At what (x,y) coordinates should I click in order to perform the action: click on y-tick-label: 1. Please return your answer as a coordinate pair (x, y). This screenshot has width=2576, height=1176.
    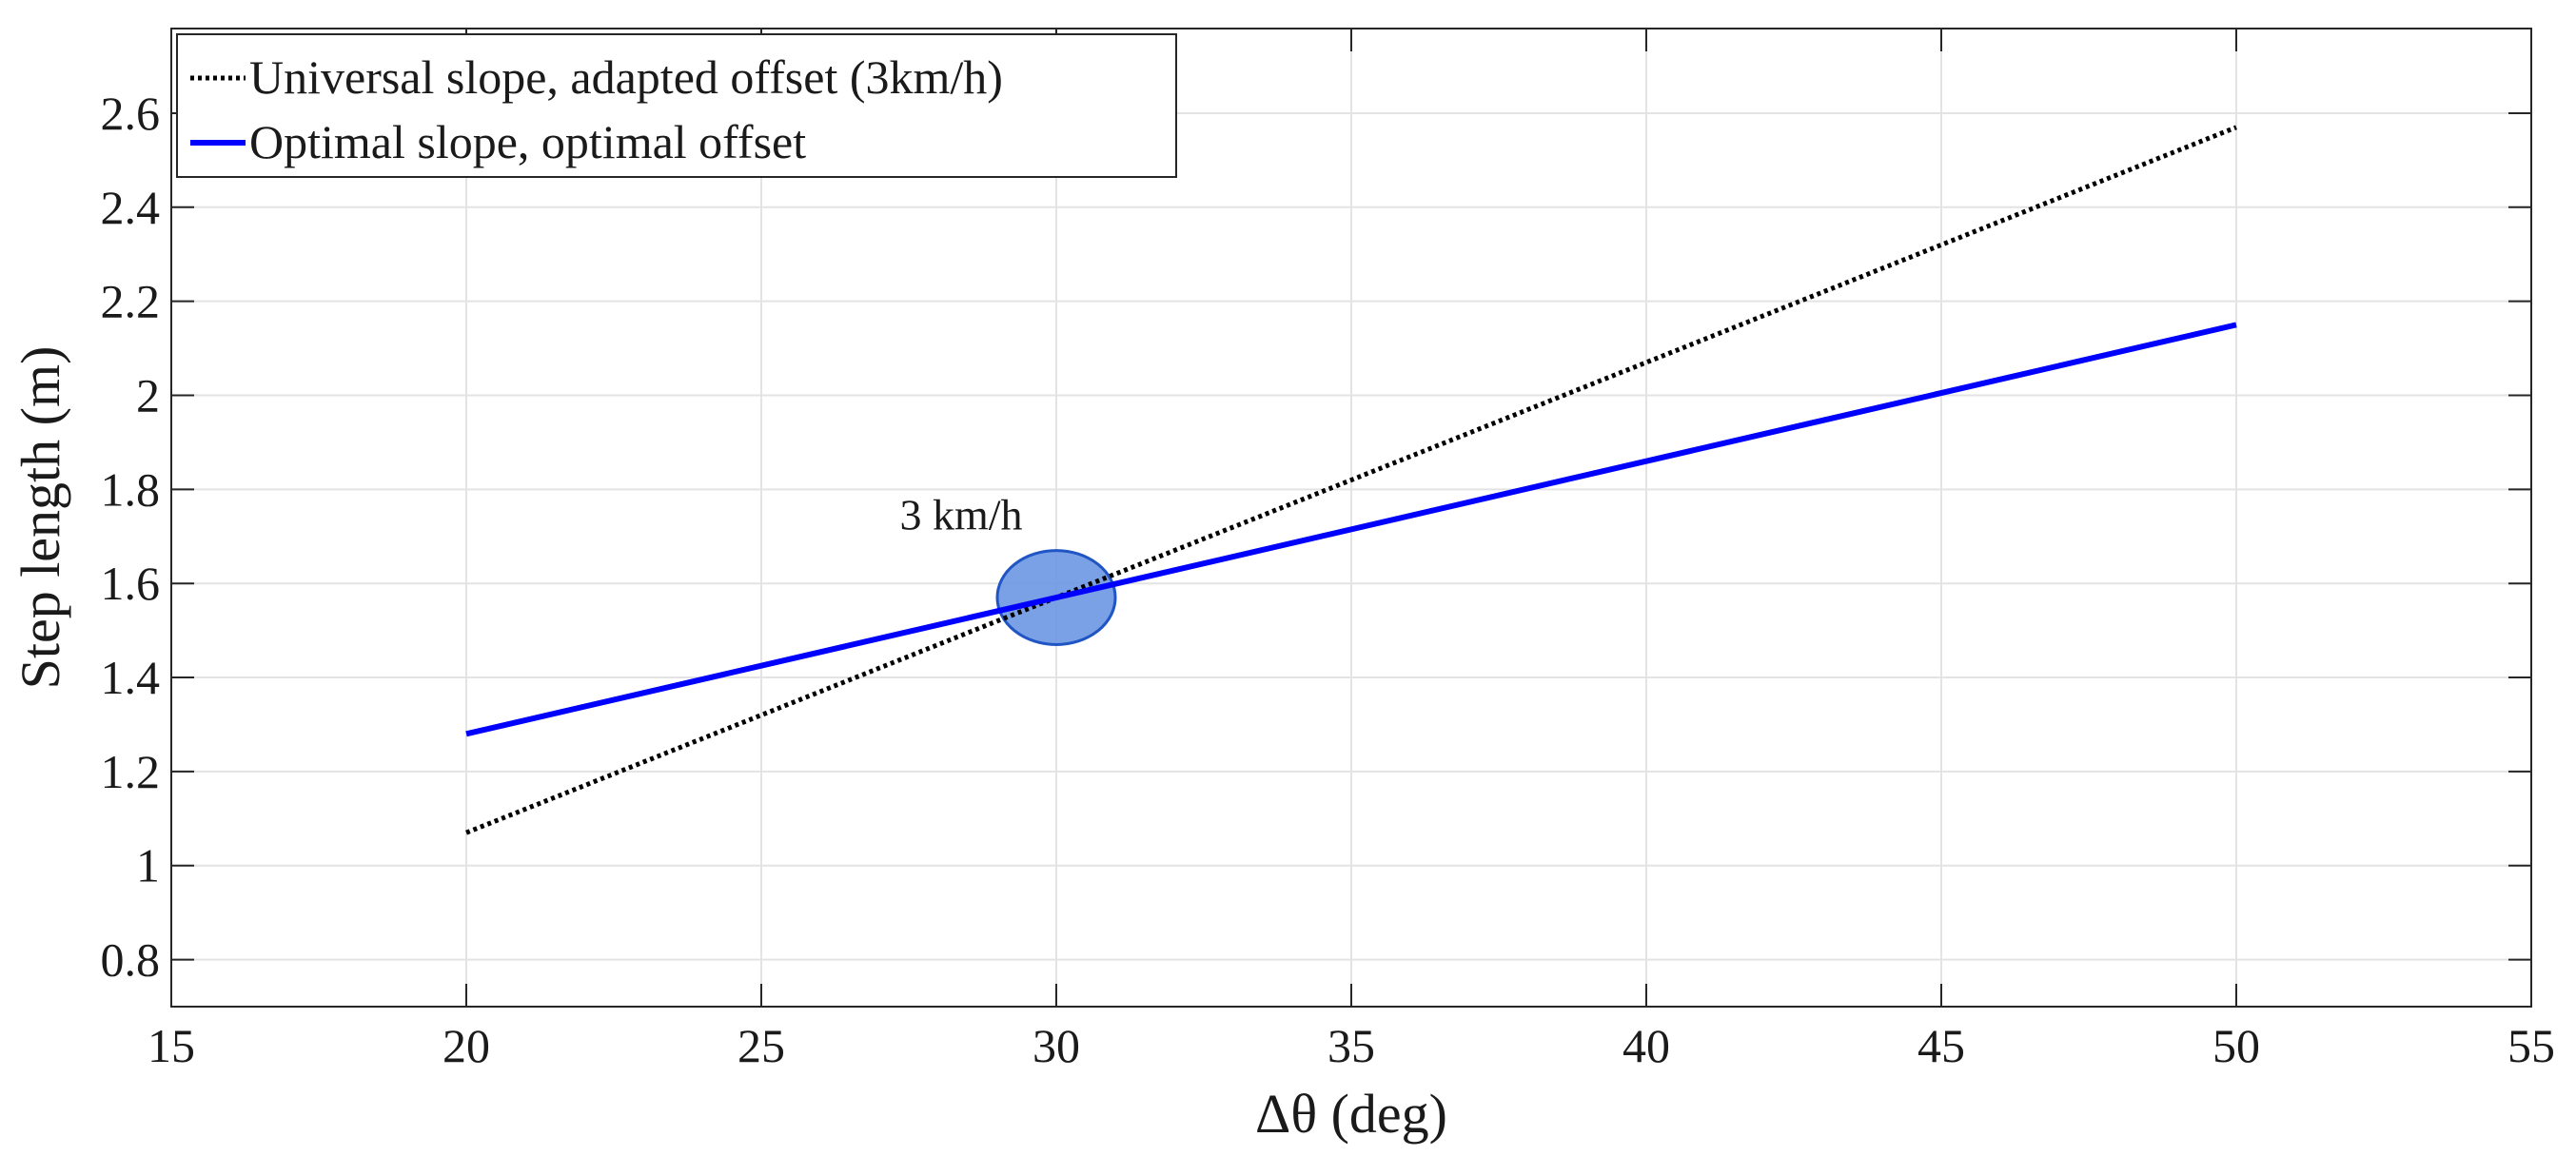
    Looking at the image, I should click on (148, 865).